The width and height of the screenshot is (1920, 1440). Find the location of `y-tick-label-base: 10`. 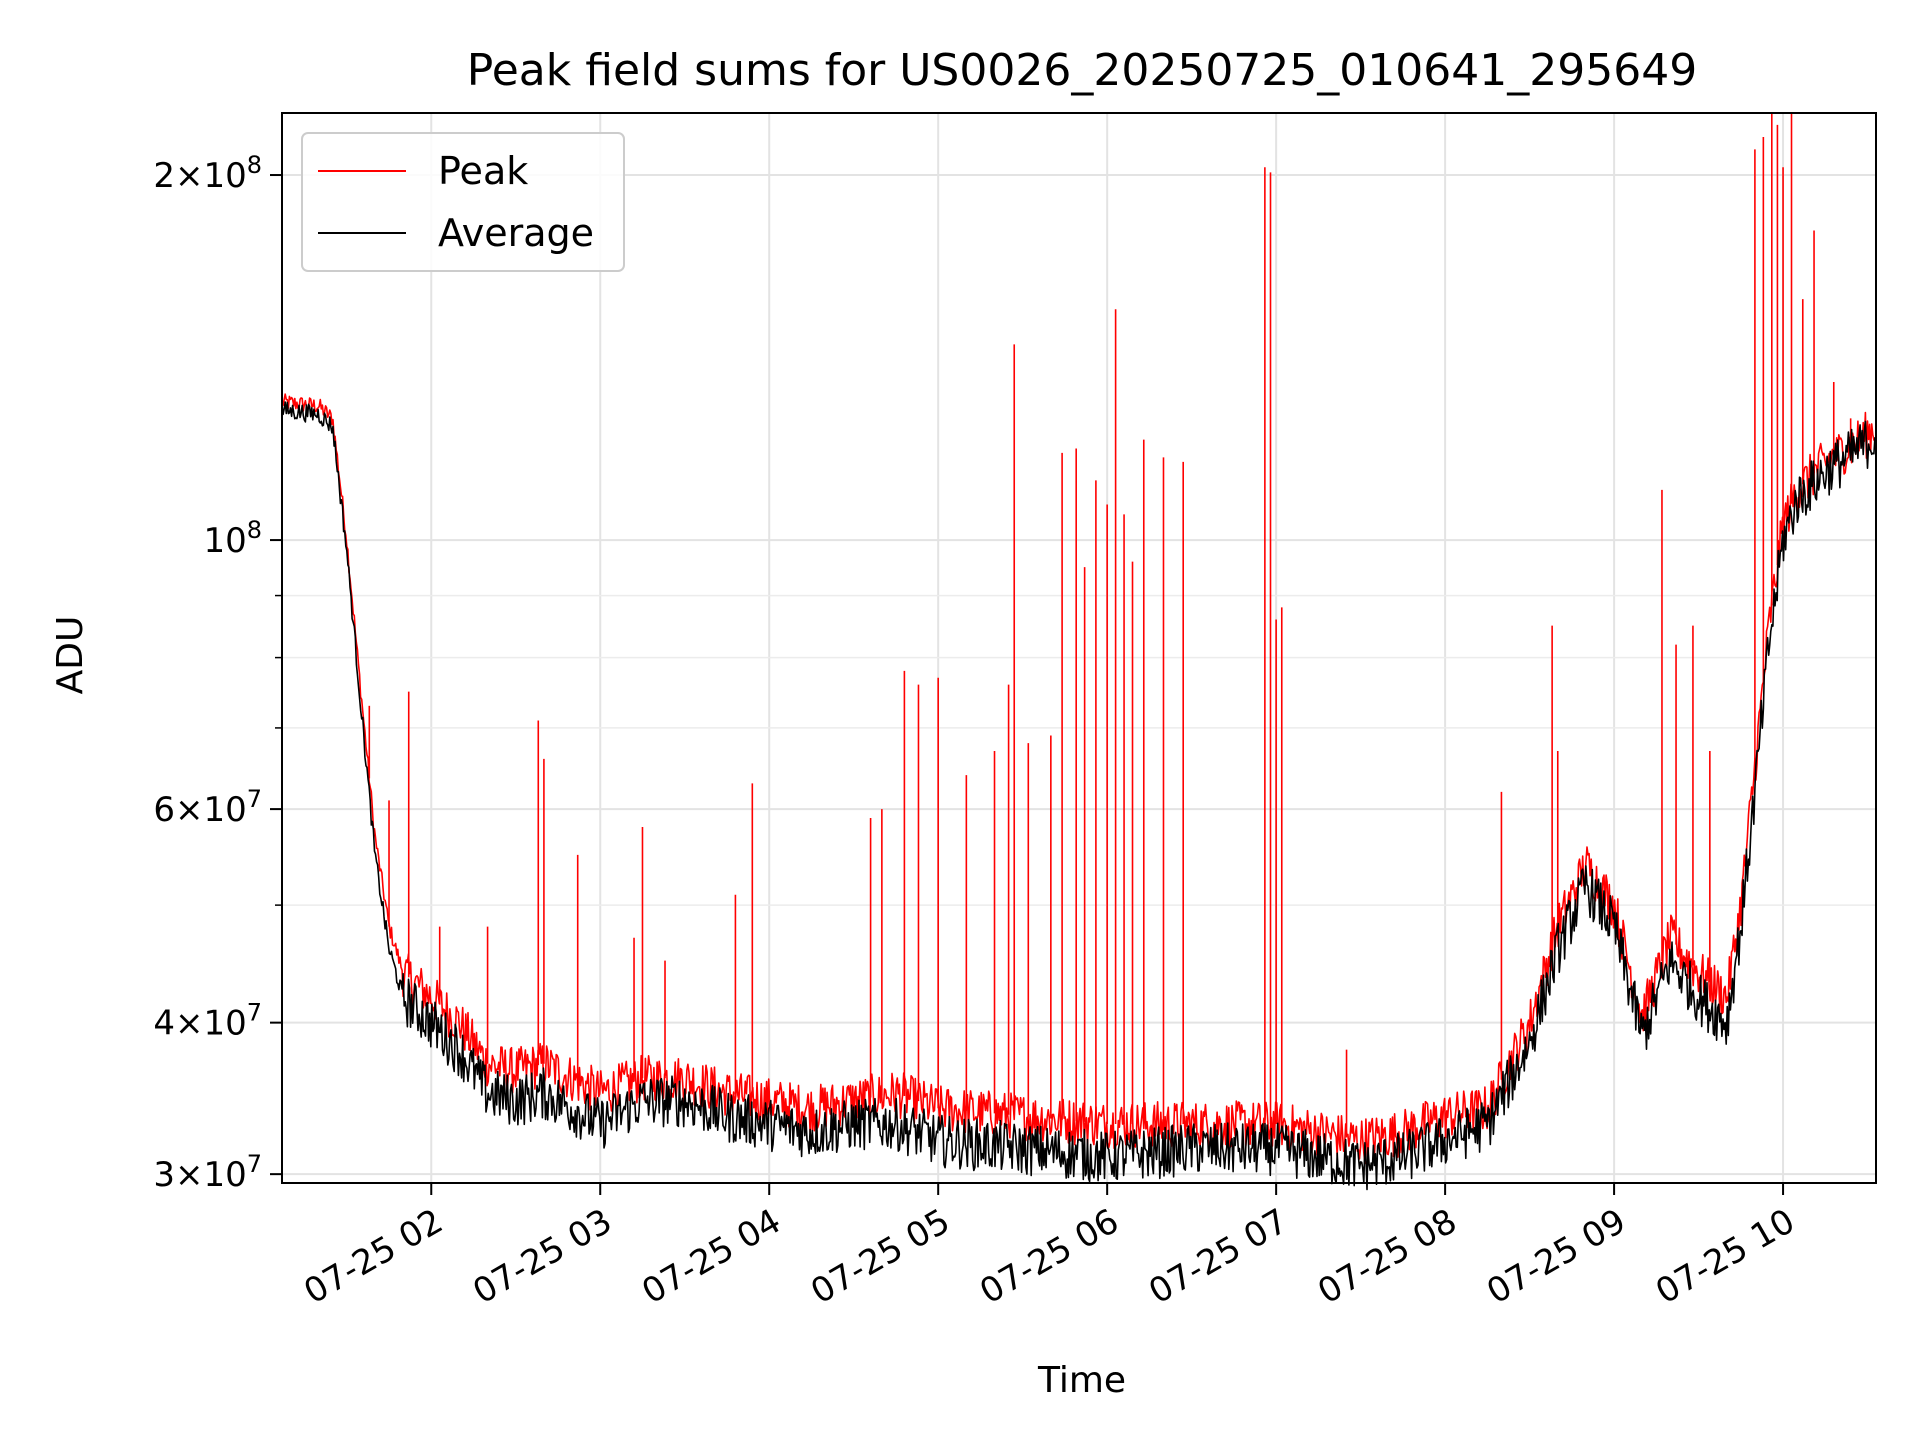

y-tick-label-base: 10 is located at coordinates (224, 541).